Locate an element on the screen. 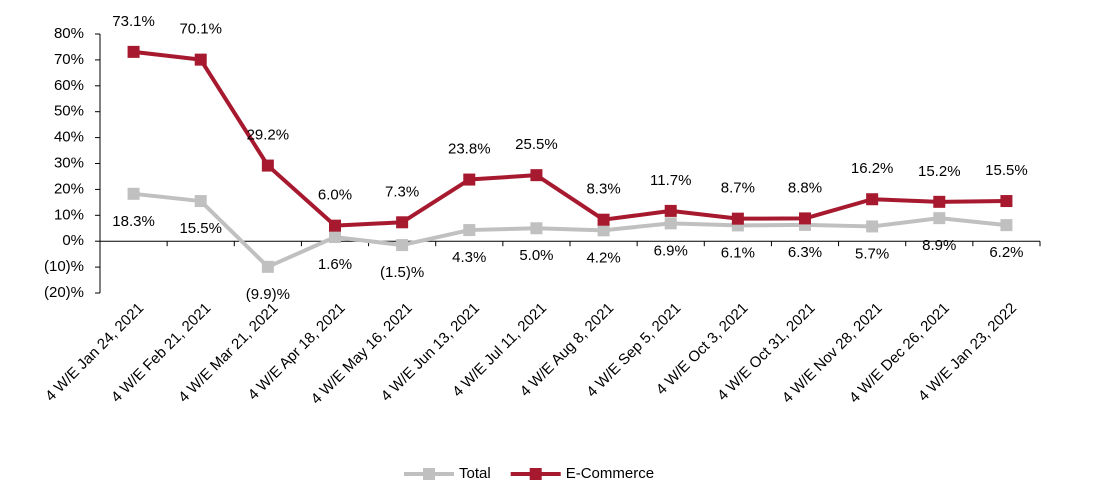 Image resolution: width=1094 pixels, height=498 pixels. data-label: 23.8% is located at coordinates (469, 149).